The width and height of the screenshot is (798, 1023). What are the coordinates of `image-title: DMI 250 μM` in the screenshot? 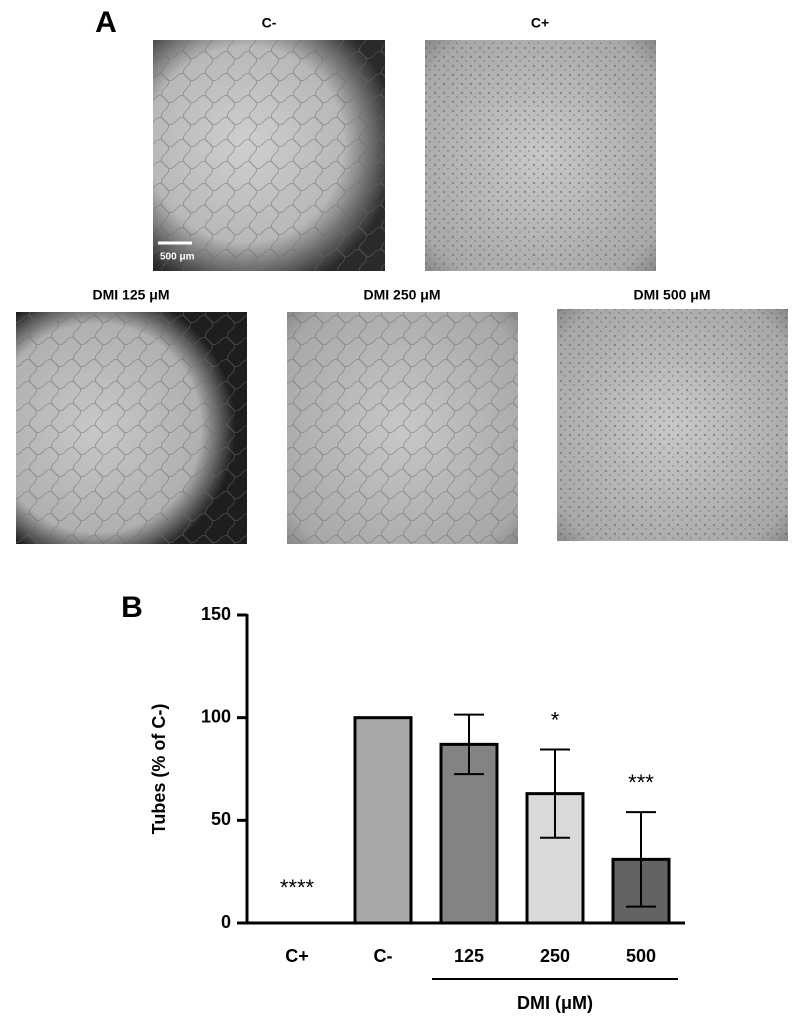 It's located at (401, 295).